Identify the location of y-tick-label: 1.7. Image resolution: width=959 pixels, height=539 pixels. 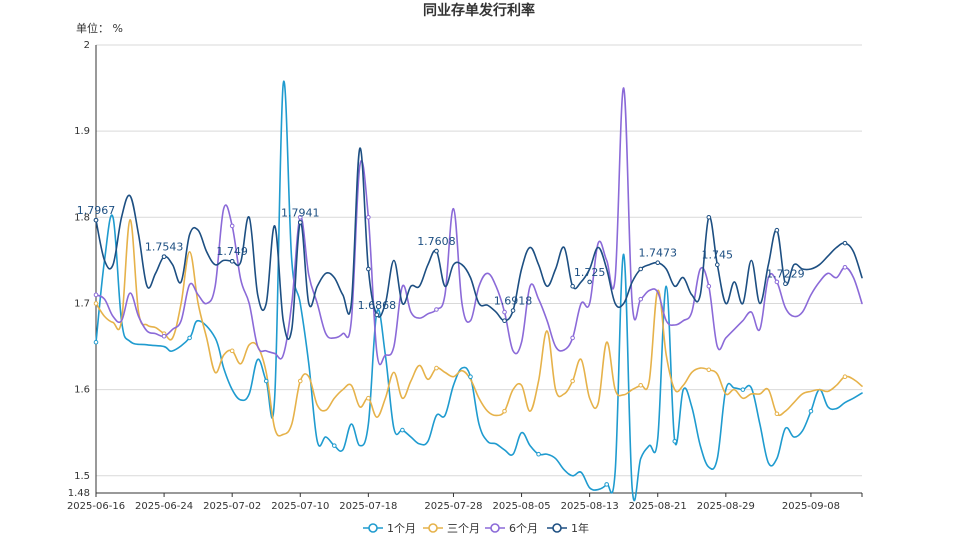
(82, 303).